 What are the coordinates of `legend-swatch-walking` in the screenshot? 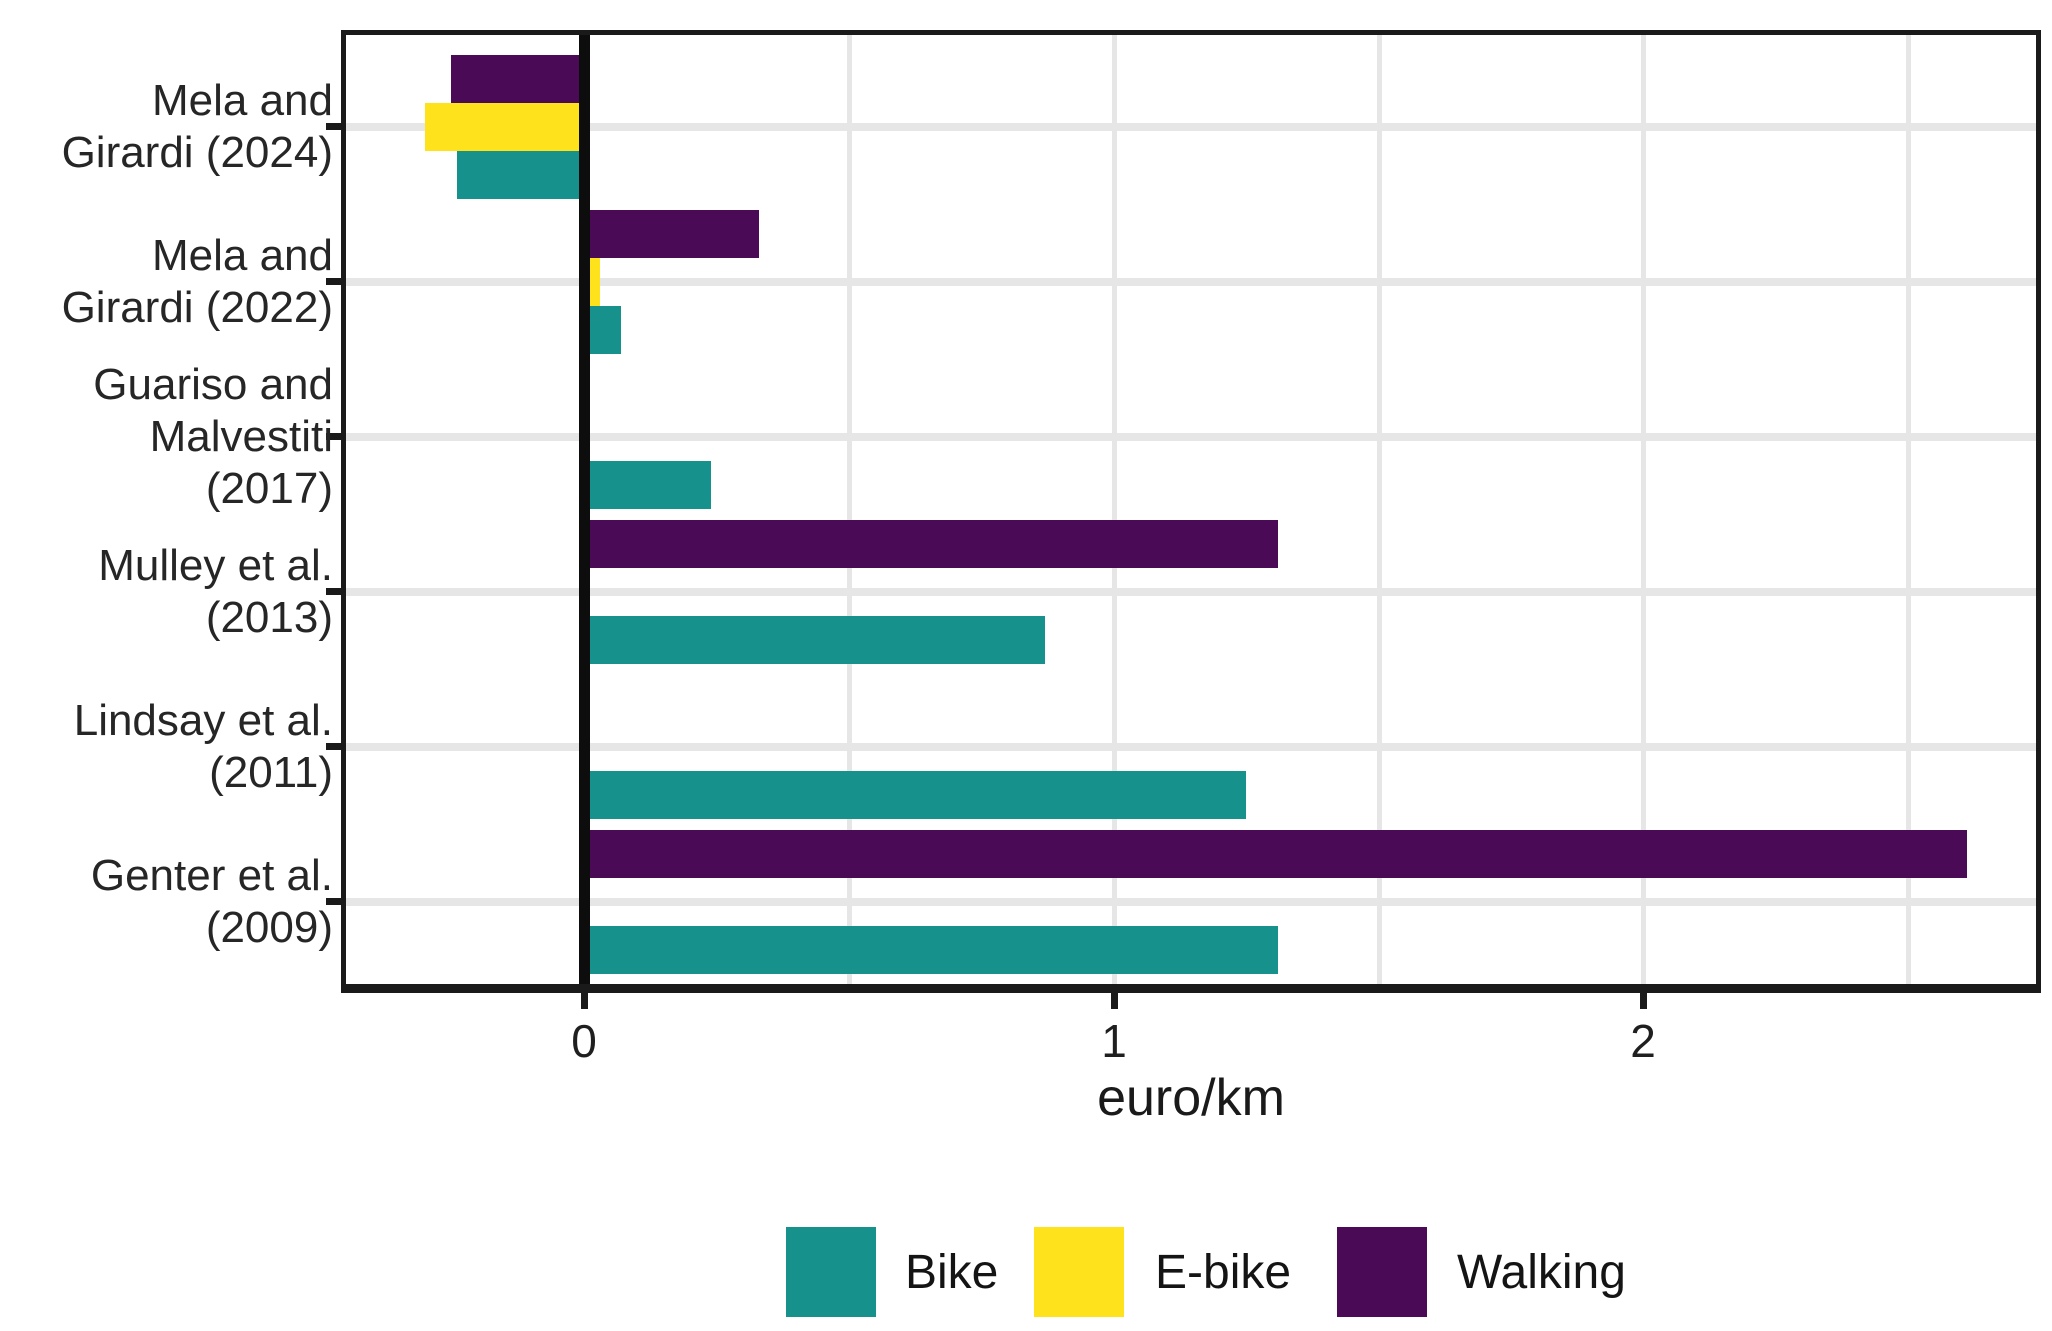 It's located at (1382, 1272).